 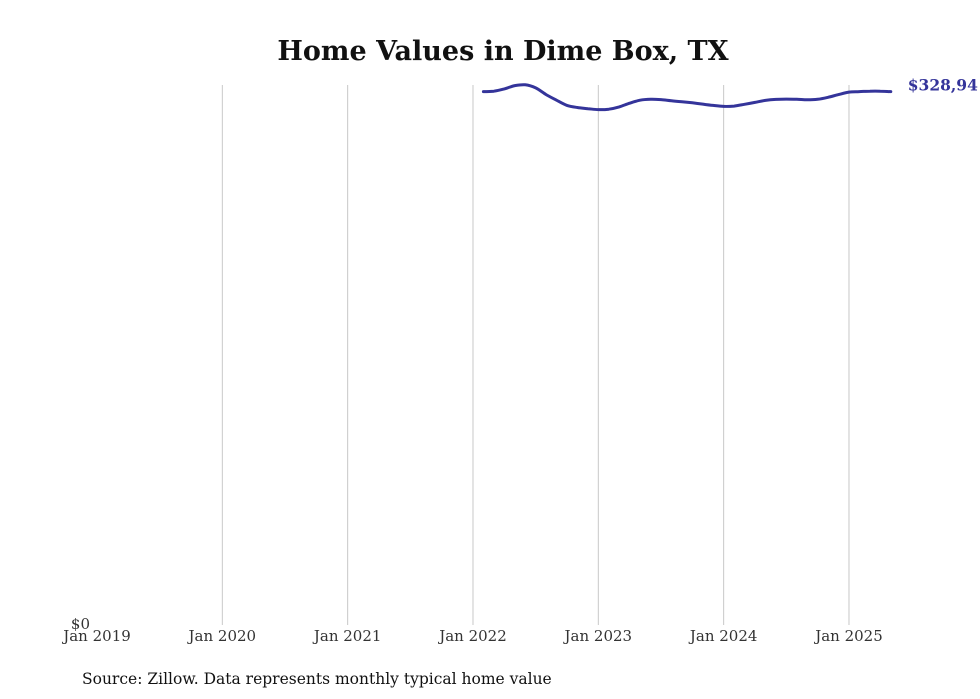 What do you see at coordinates (96, 636) in the screenshot?
I see `x-tick-label: Jan 2019` at bounding box center [96, 636].